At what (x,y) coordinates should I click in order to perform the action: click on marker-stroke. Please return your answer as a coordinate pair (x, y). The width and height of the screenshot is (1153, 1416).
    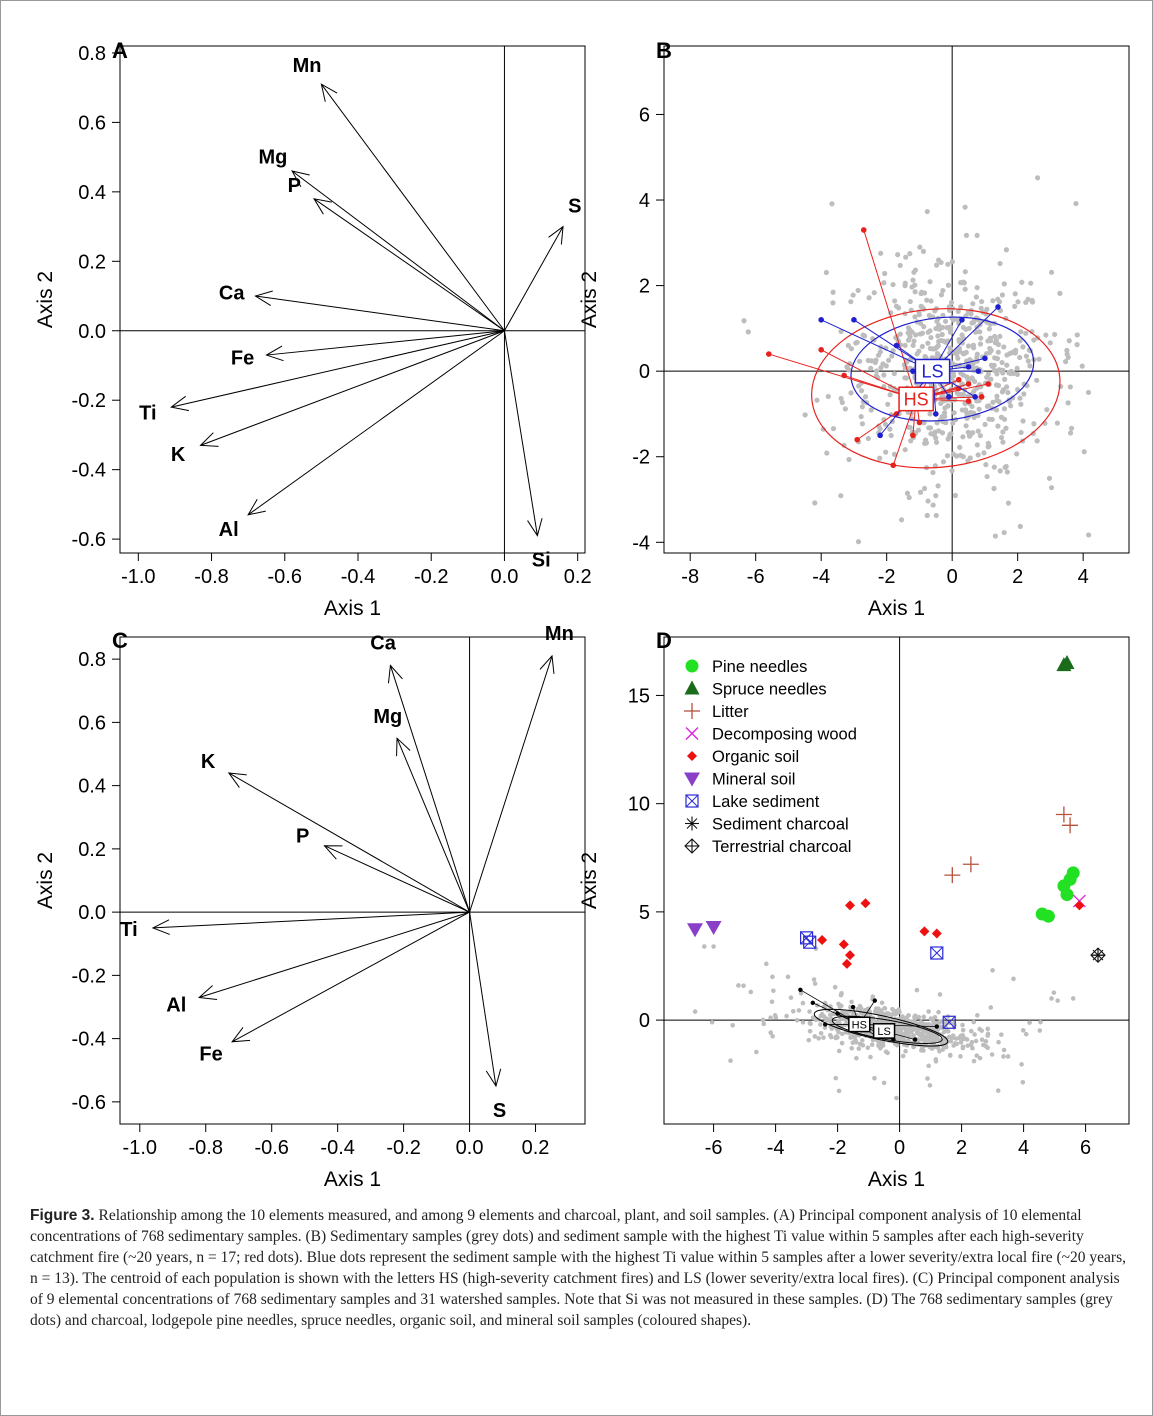
    Looking at the image, I should click on (692, 733).